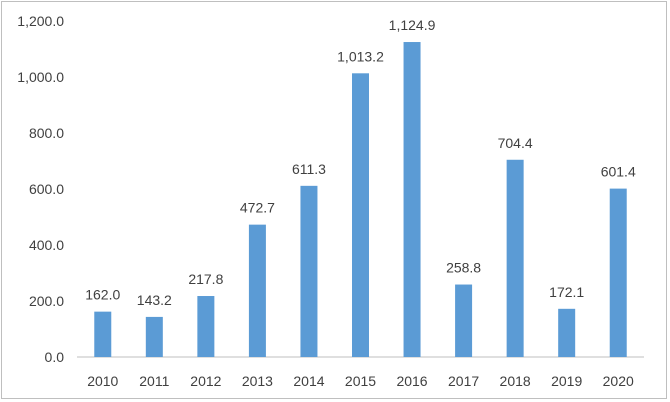 The width and height of the screenshot is (670, 402). I want to click on x-tick-label-2015: 2015, so click(360, 381).